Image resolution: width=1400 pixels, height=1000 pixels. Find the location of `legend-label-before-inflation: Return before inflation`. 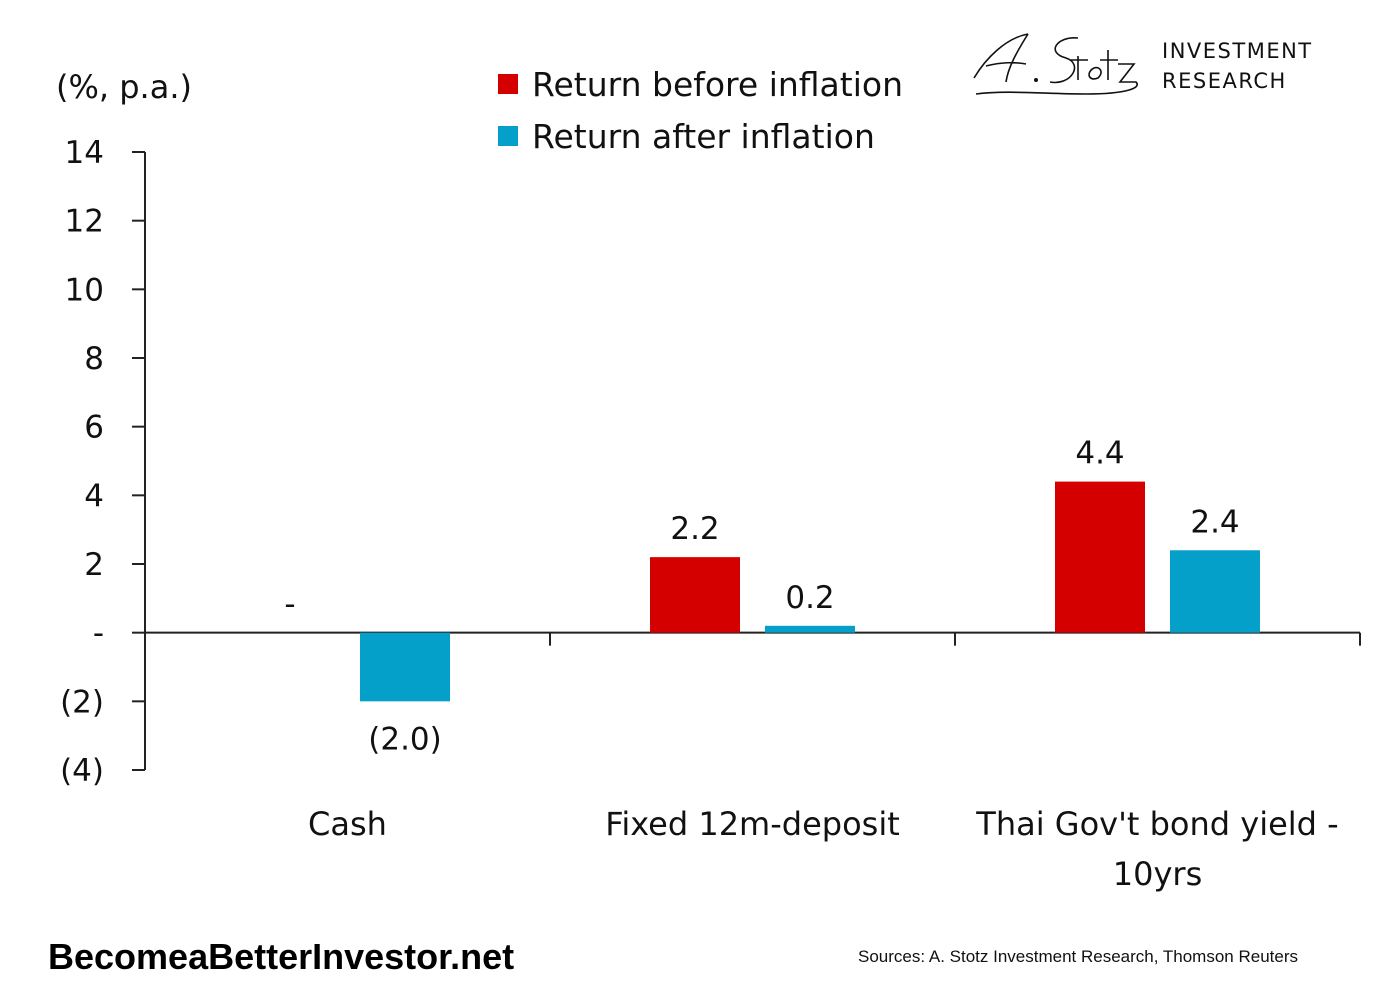

legend-label-before-inflation: Return before inflation is located at coordinates (717, 84).